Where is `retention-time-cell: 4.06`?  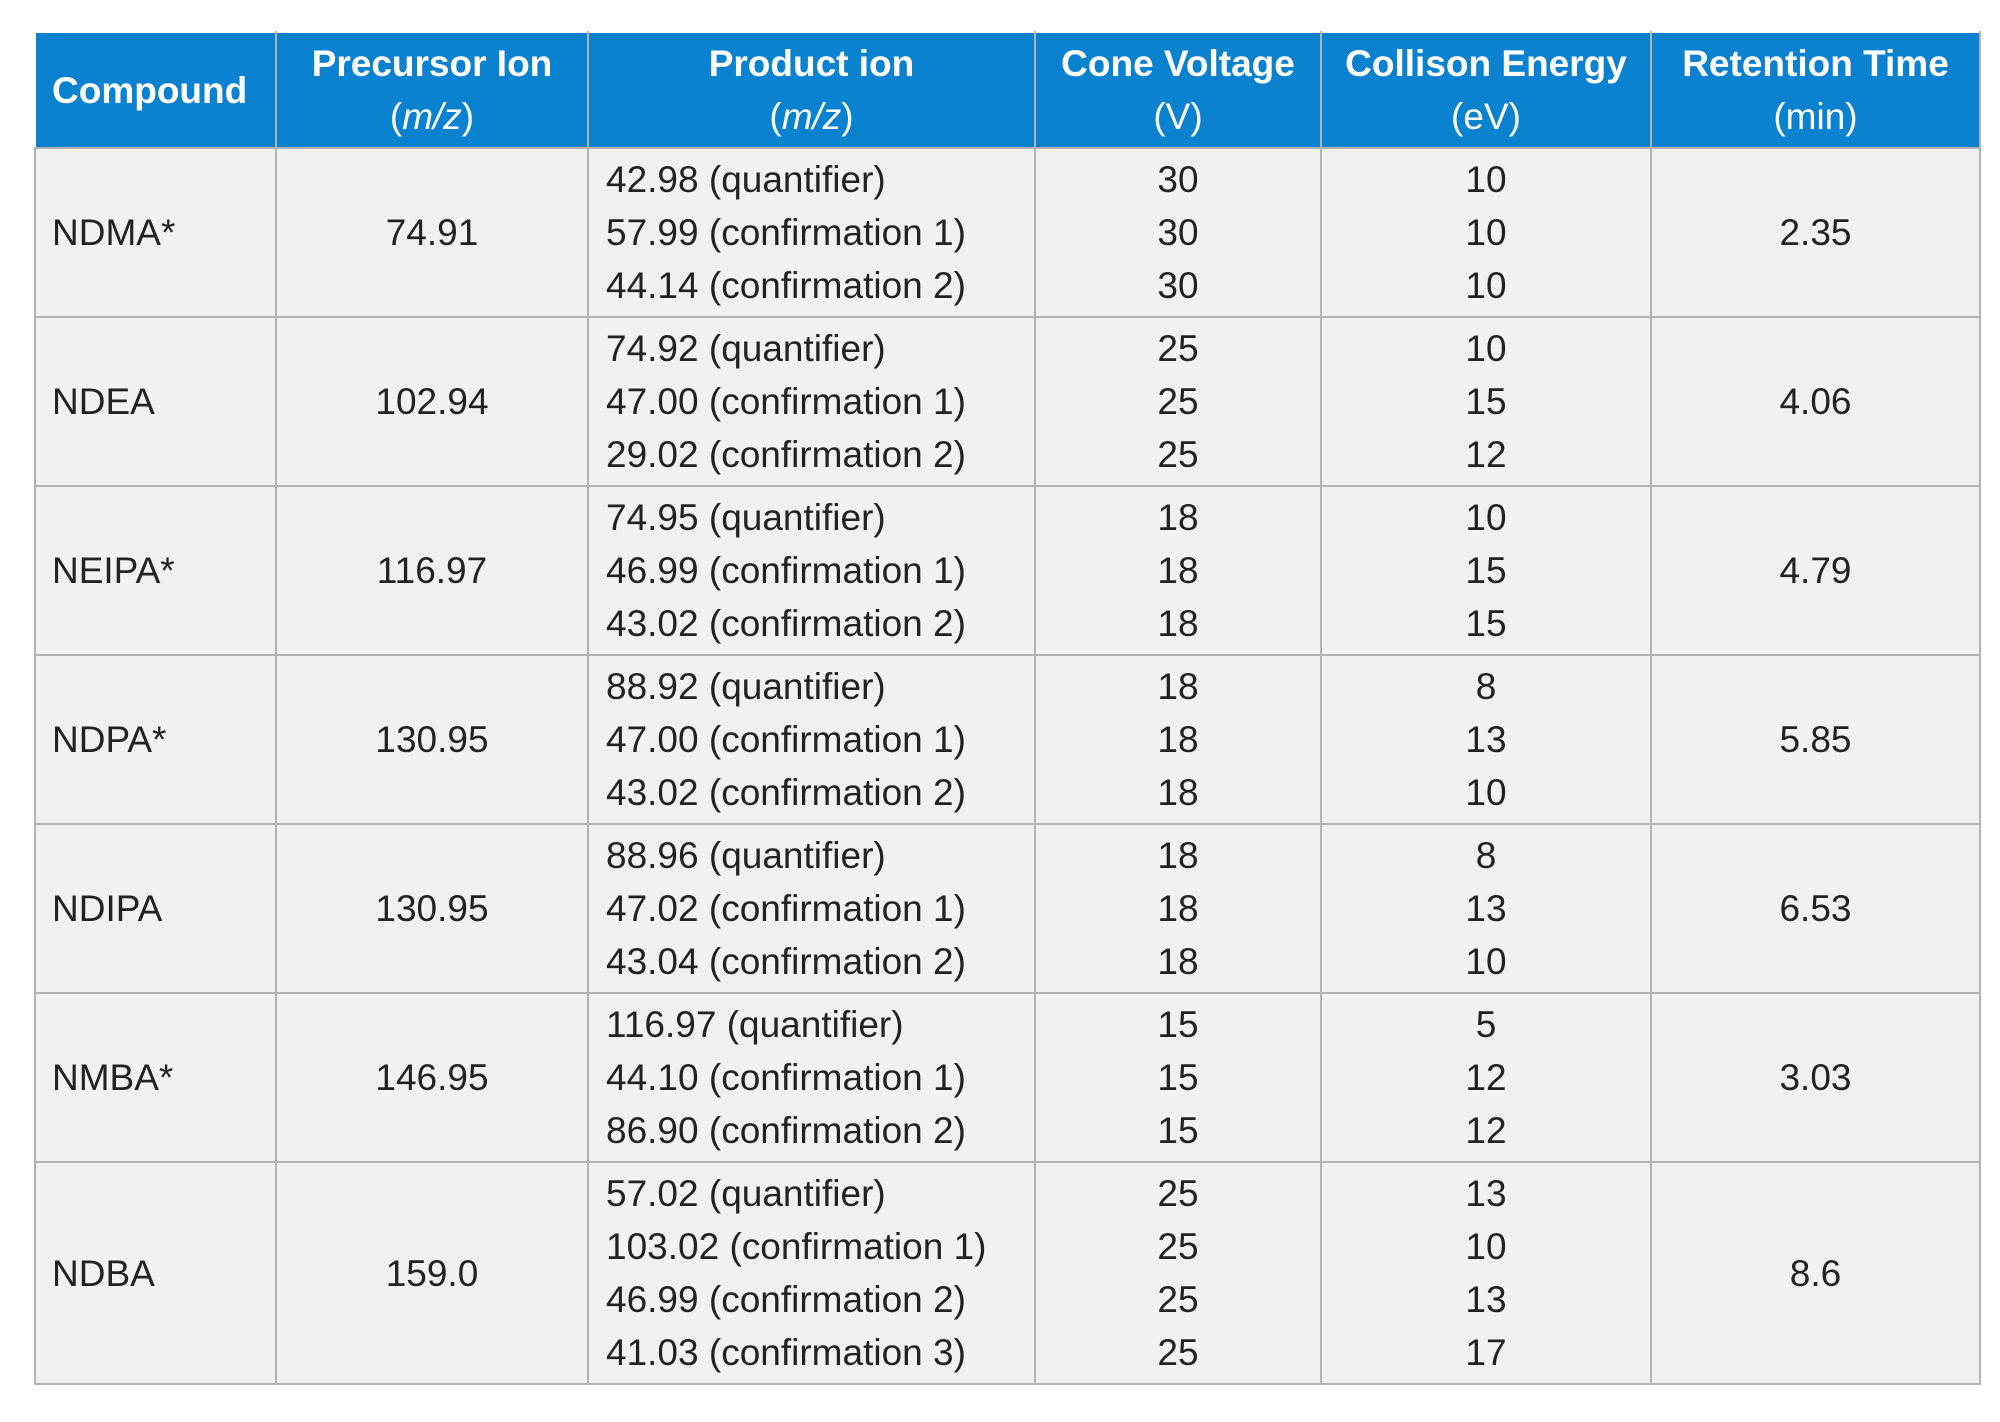 retention-time-cell: 4.06 is located at coordinates (1815, 401).